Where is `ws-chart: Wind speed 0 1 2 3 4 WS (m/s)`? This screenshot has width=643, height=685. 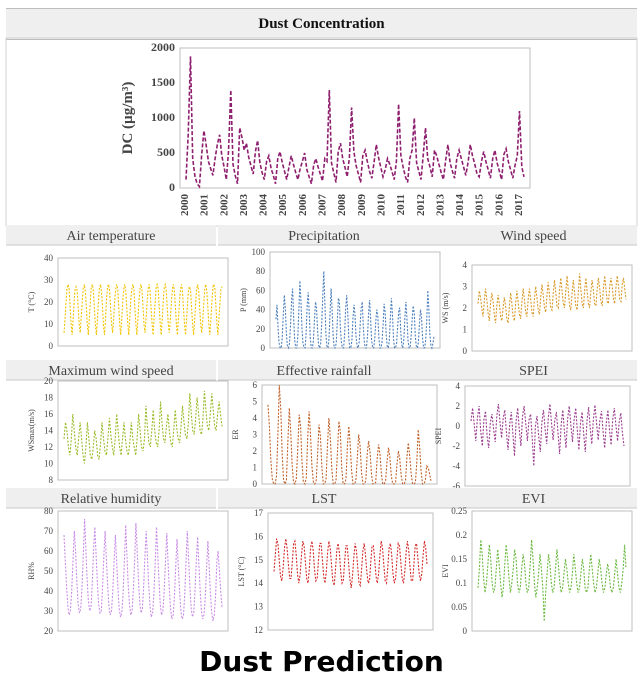 ws-chart: Wind speed 0 1 2 3 4 WS (m/s) is located at coordinates (533, 290).